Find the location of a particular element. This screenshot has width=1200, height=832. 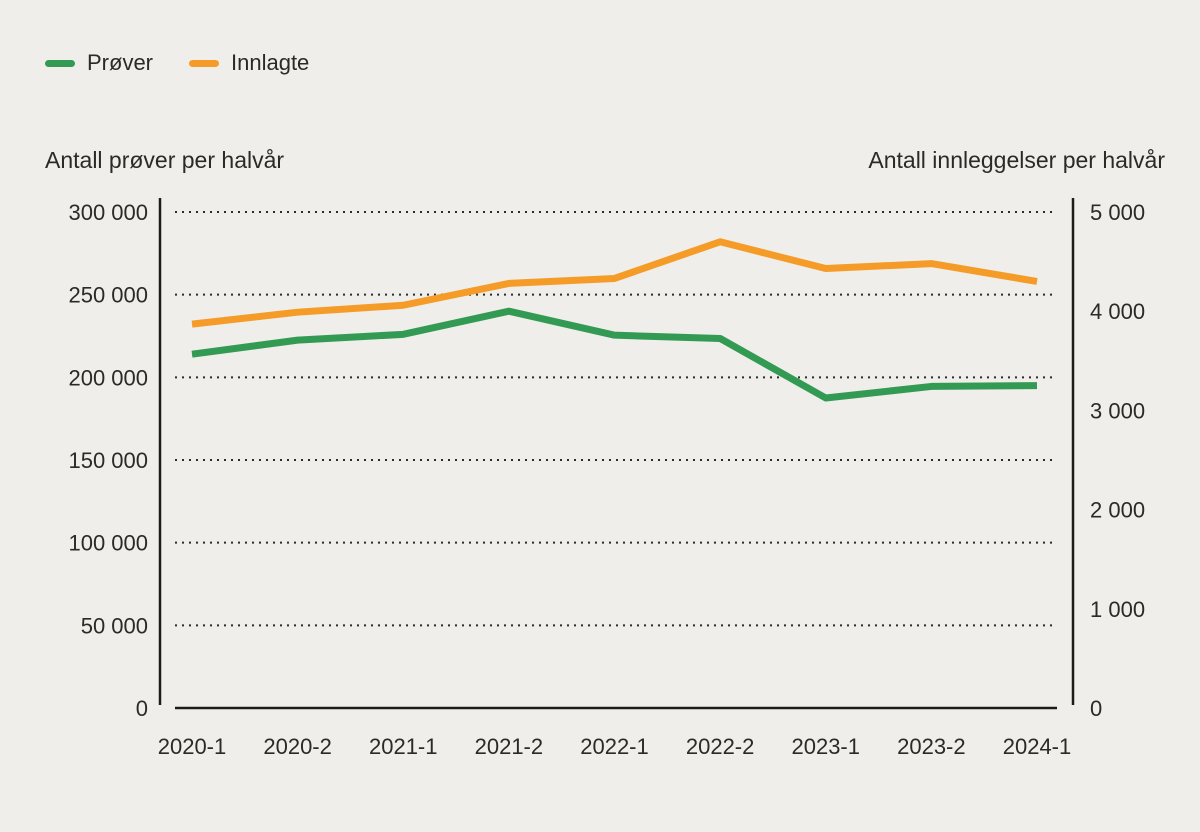

legend-label-innlagte: Innlagte is located at coordinates (270, 62).